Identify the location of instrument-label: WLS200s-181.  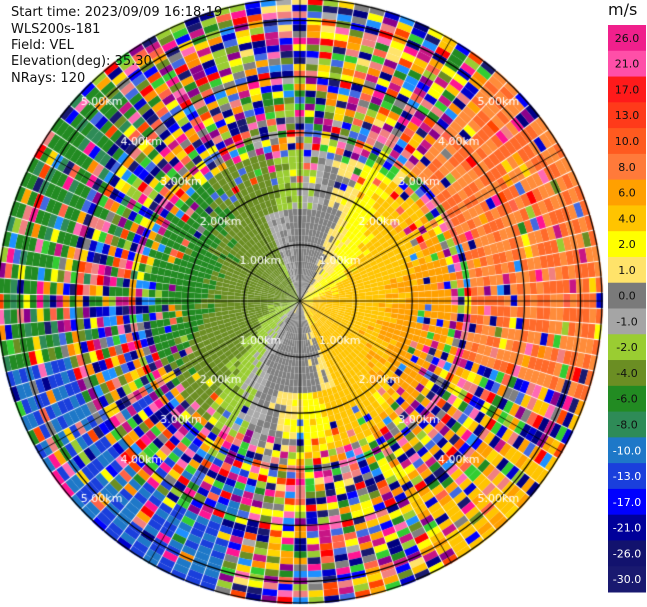
(56, 29).